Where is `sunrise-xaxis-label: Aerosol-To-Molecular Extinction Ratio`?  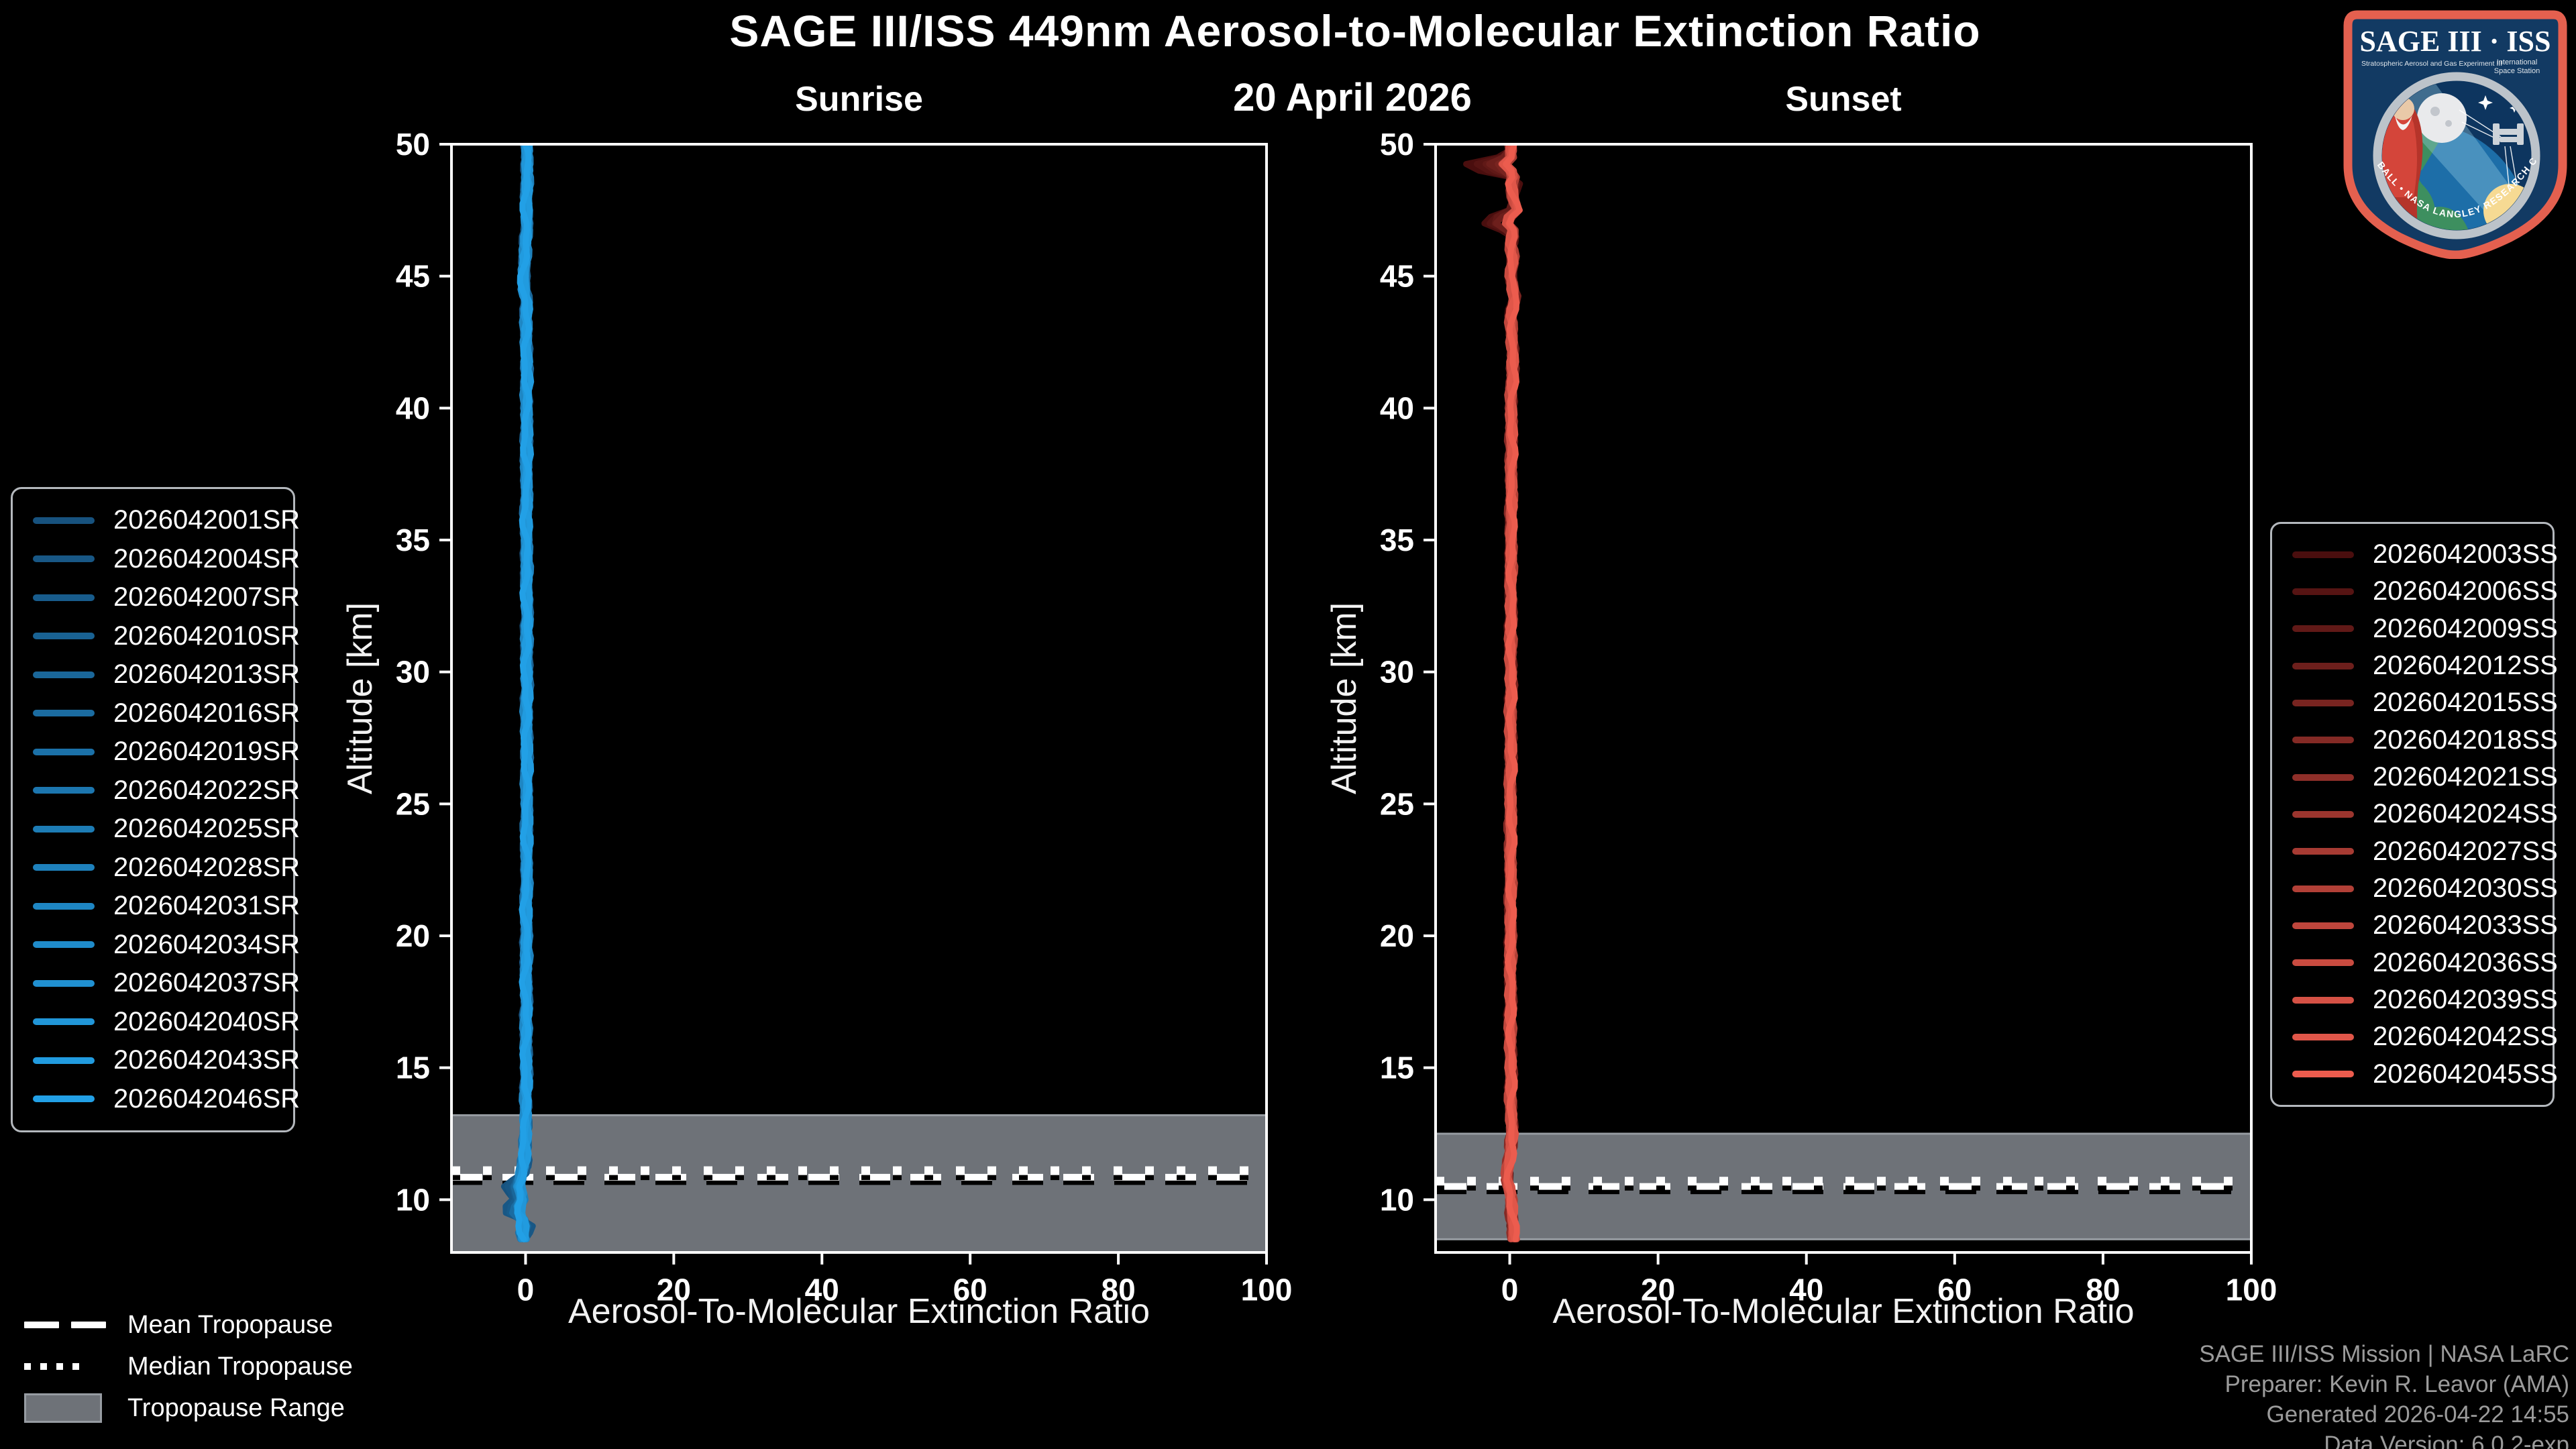 sunrise-xaxis-label: Aerosol-To-Molecular Extinction Ratio is located at coordinates (859, 1311).